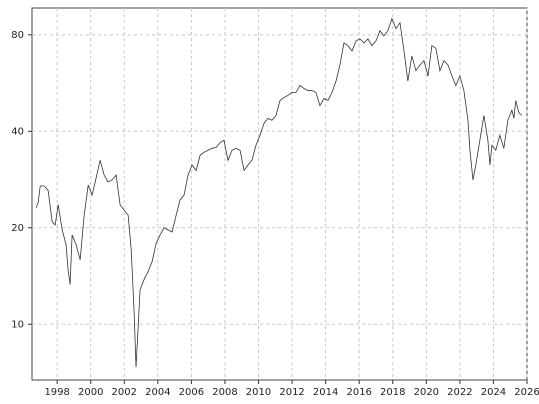 Image resolution: width=539 pixels, height=404 pixels. Describe the element at coordinates (56, 392) in the screenshot. I see `x-tick-label: 1998` at that location.